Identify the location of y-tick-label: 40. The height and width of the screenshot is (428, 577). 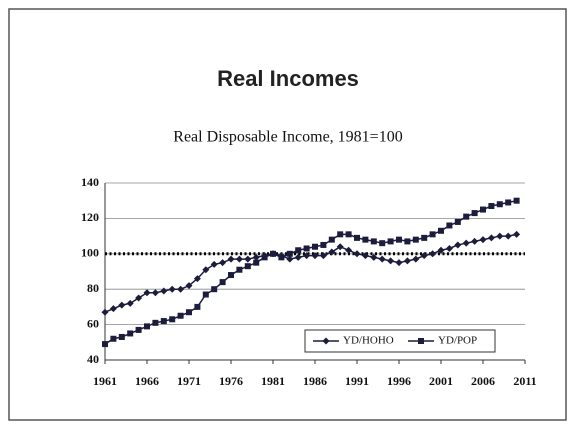
(93, 359).